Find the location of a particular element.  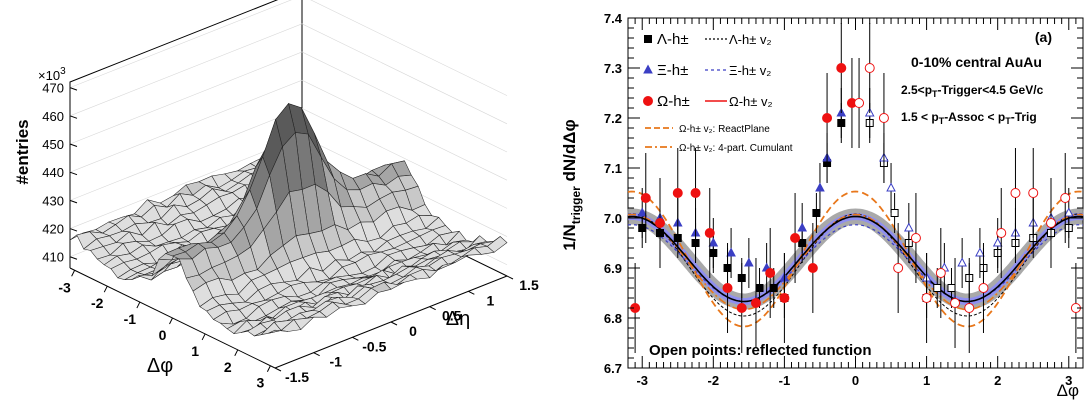

legend-label: Ξ-h± is located at coordinates (672, 70).